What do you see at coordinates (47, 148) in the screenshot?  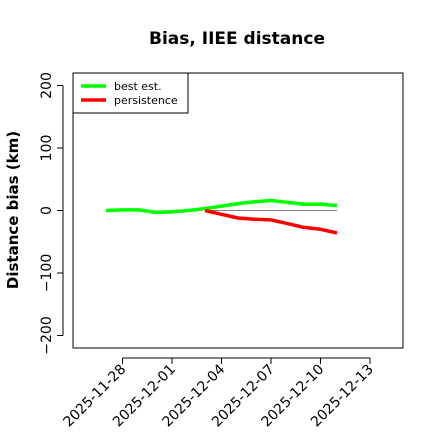 I see `y-tick-label-100: 100` at bounding box center [47, 148].